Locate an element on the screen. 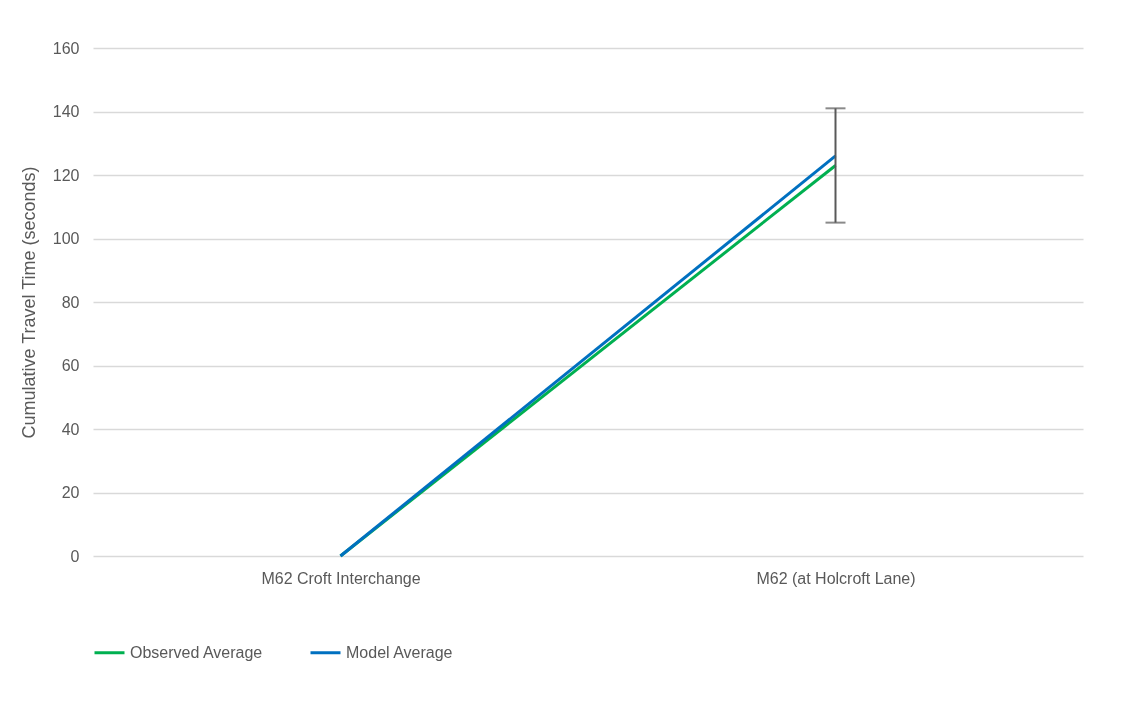 This screenshot has height=701, width=1127. y-tick-label: 60 is located at coordinates (70, 365).